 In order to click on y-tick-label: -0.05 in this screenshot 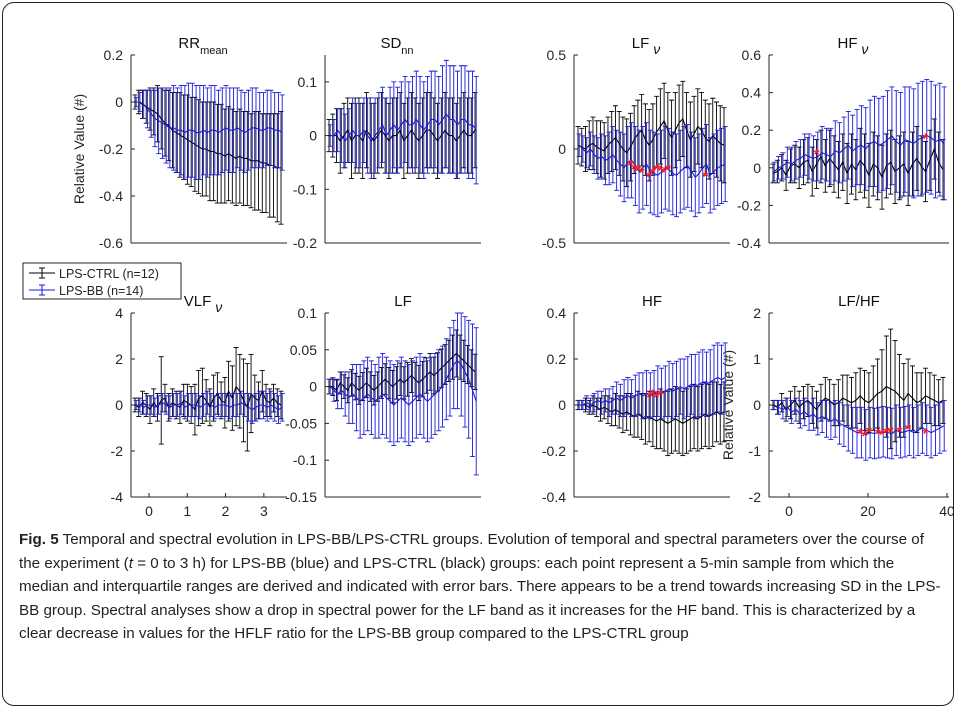, I will do `click(301, 423)`.